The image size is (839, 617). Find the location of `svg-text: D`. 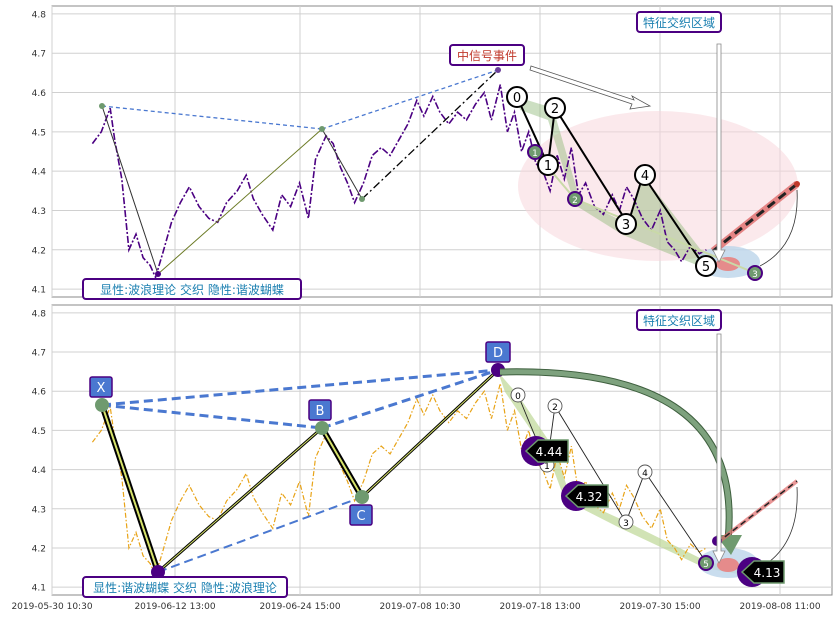

svg-text: D is located at coordinates (498, 353).